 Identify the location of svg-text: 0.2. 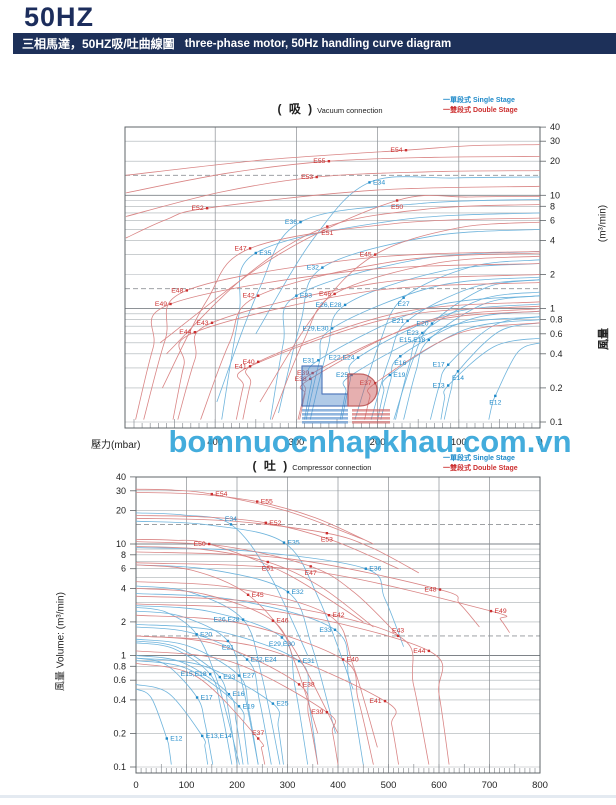
(556, 388).